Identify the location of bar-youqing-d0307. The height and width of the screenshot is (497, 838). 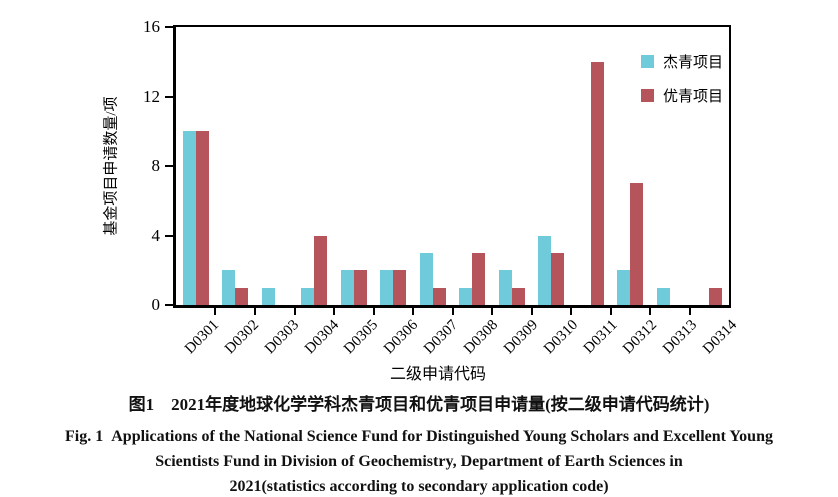
(439, 296).